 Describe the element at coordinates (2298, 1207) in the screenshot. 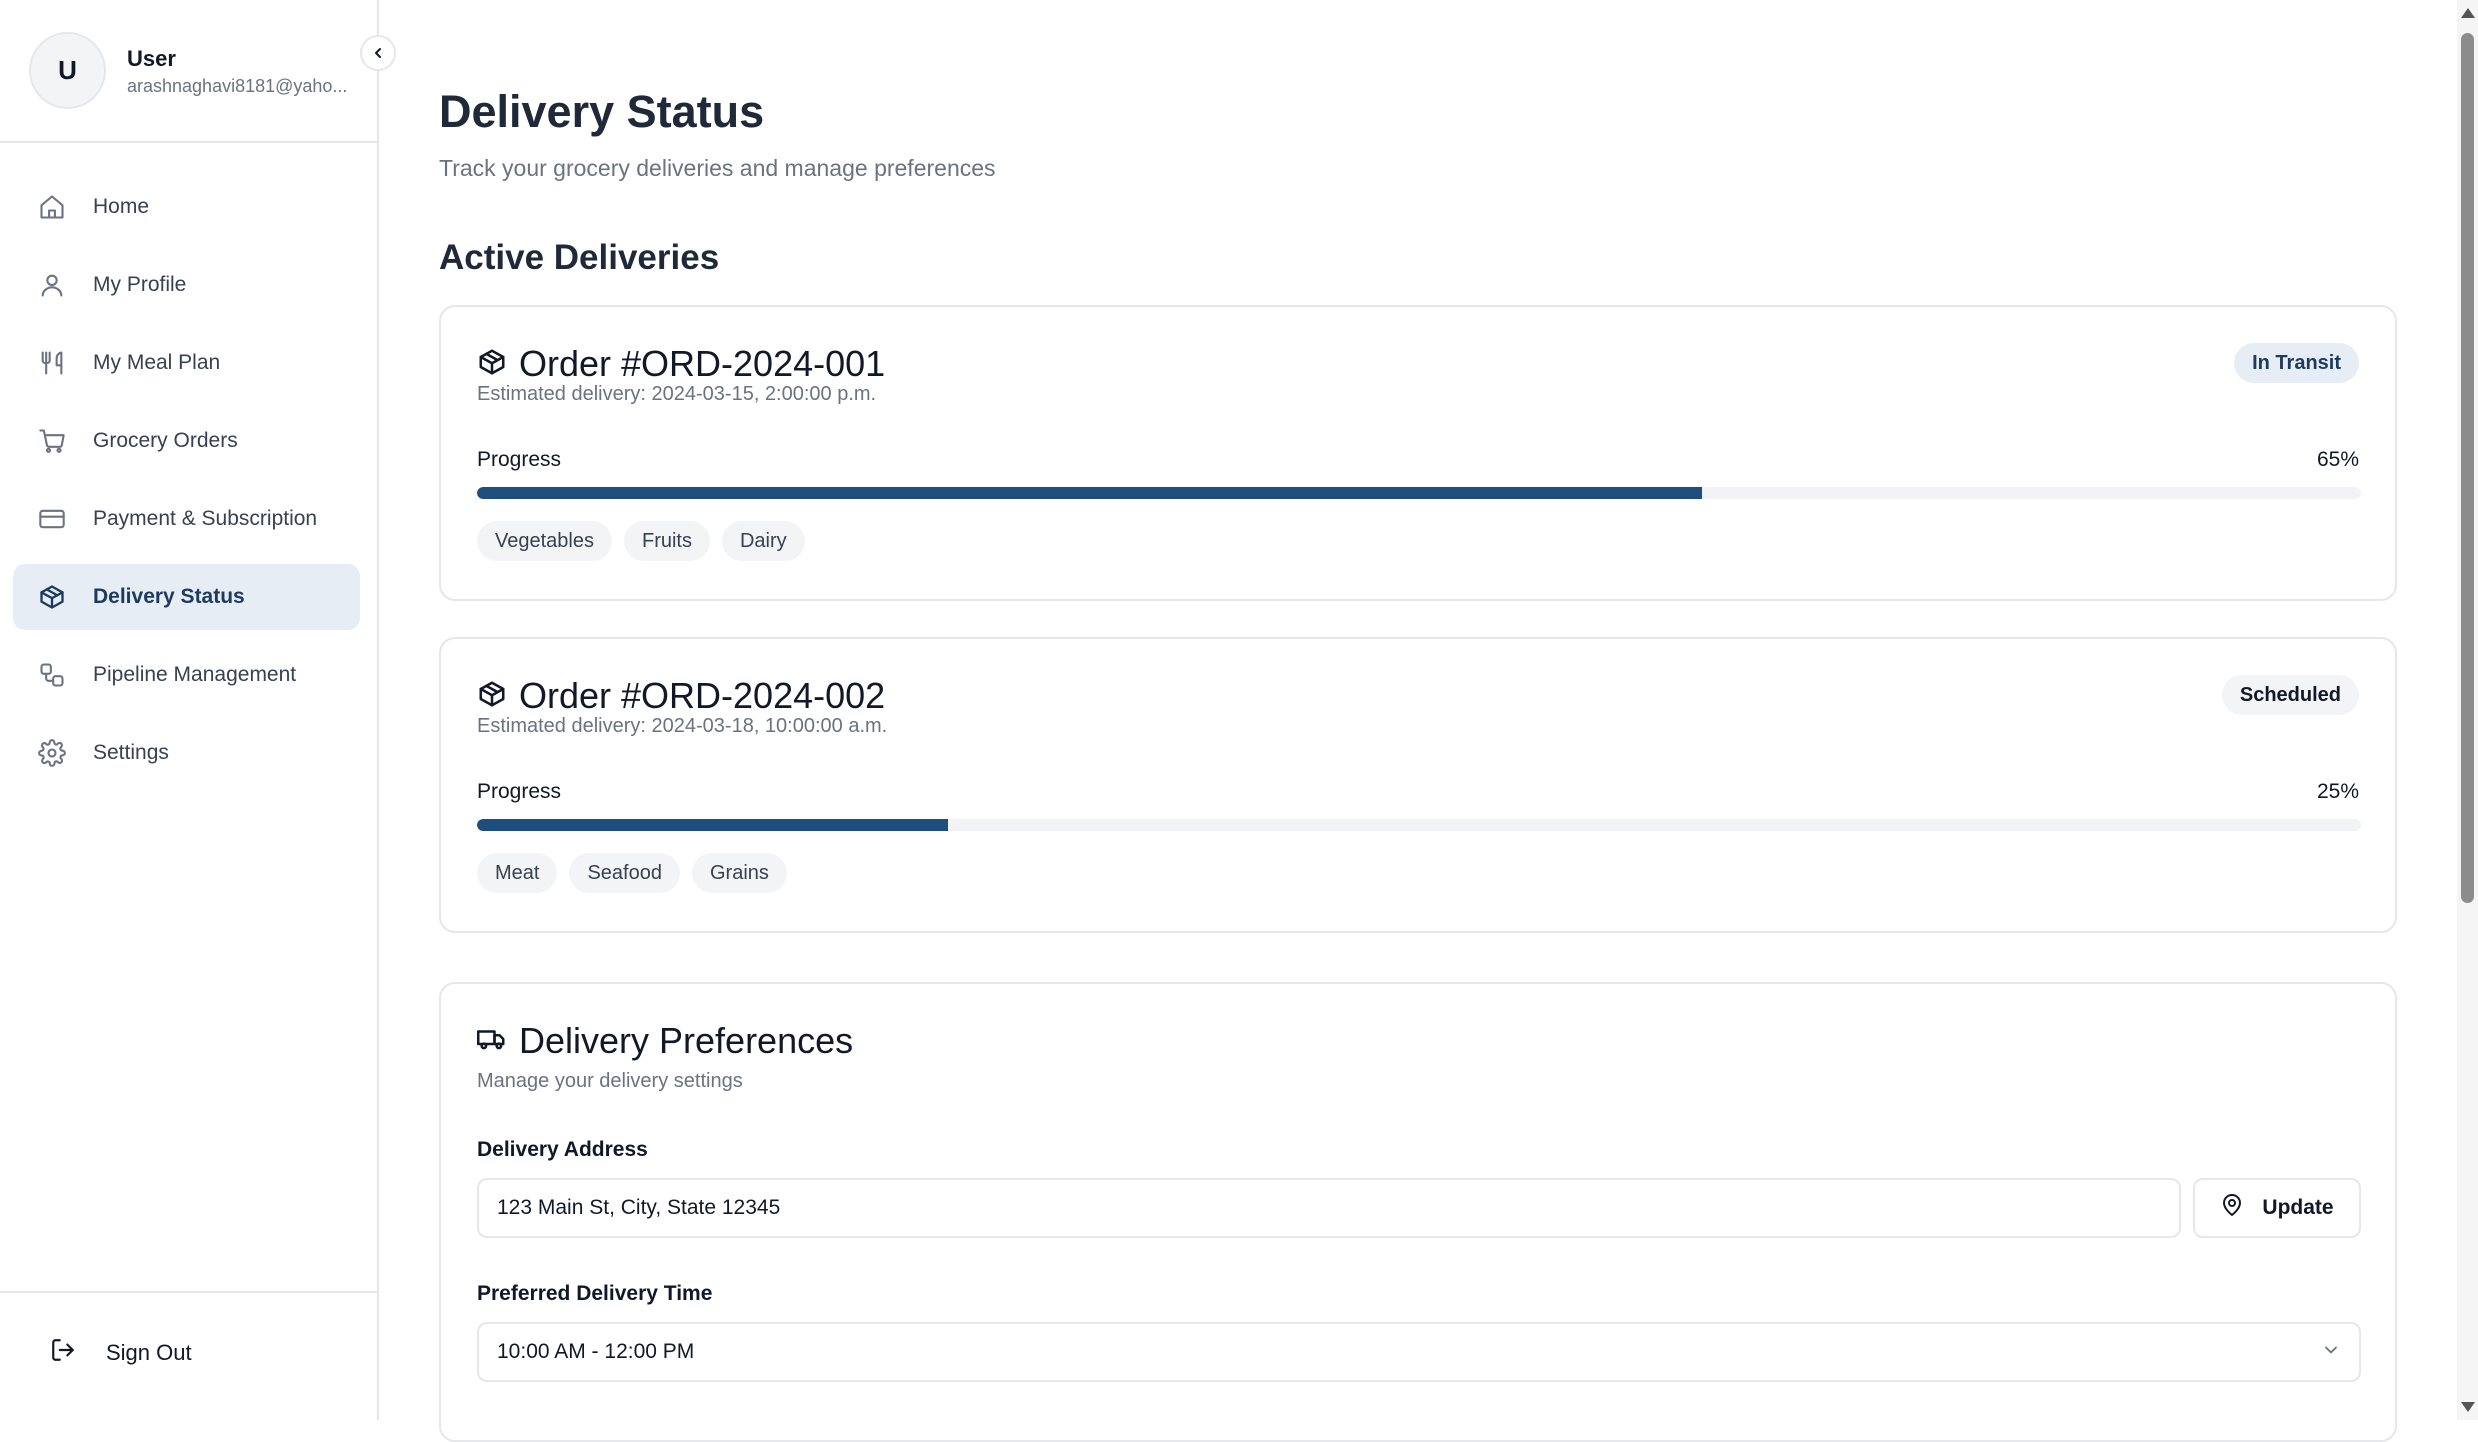

I see `update-button-label: Update` at that location.